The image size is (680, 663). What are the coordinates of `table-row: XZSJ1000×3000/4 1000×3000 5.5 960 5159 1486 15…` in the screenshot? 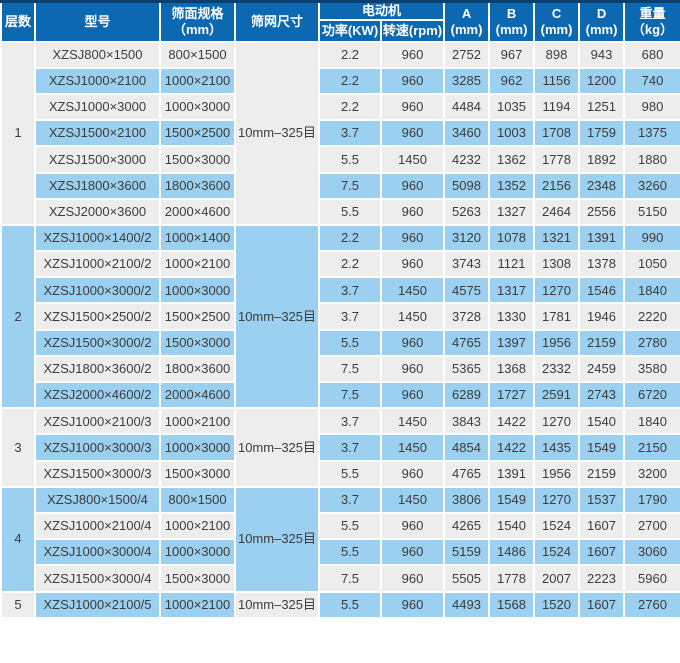 It's located at (340, 552).